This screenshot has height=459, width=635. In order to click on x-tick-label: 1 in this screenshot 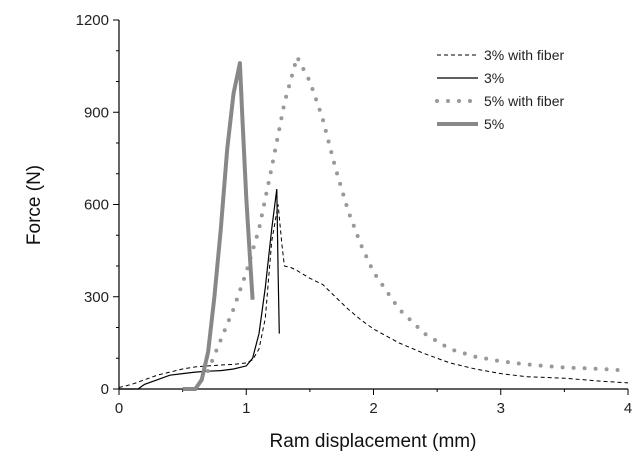, I will do `click(246, 408)`.